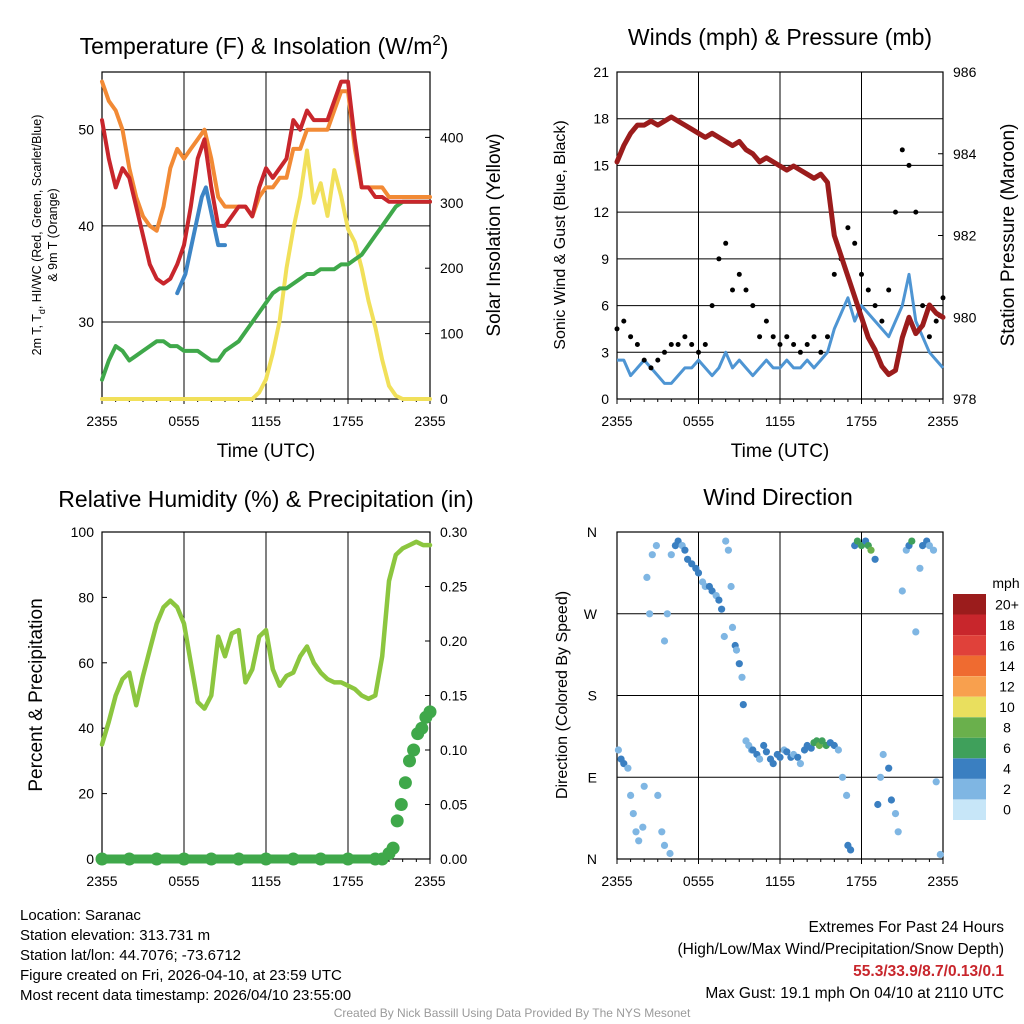  What do you see at coordinates (778, 497) in the screenshot?
I see `chart-title: Wind Direction` at bounding box center [778, 497].